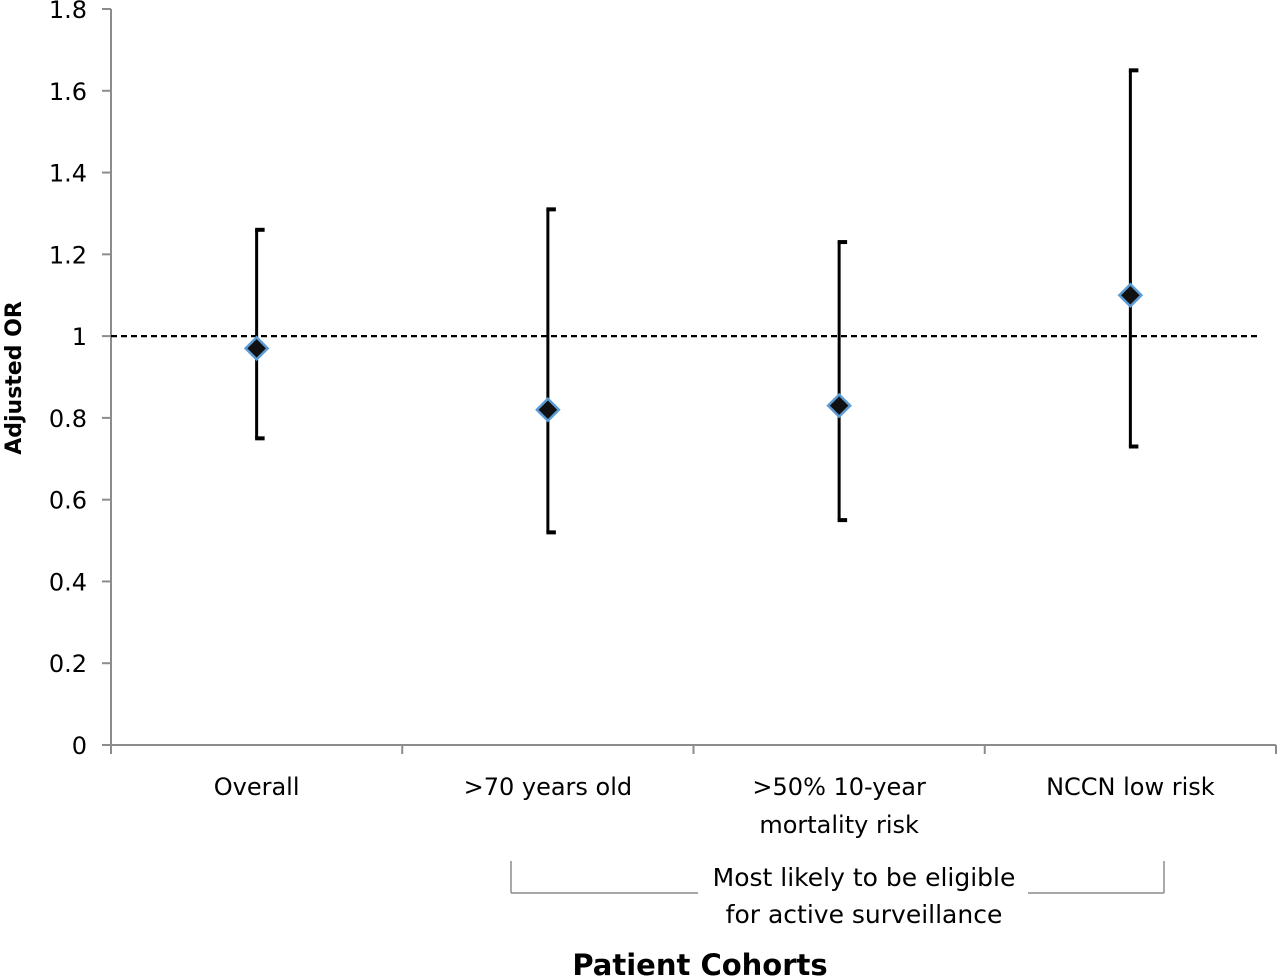 This screenshot has height=980, width=1280. What do you see at coordinates (257, 787) in the screenshot?
I see `category-label: Overall` at bounding box center [257, 787].